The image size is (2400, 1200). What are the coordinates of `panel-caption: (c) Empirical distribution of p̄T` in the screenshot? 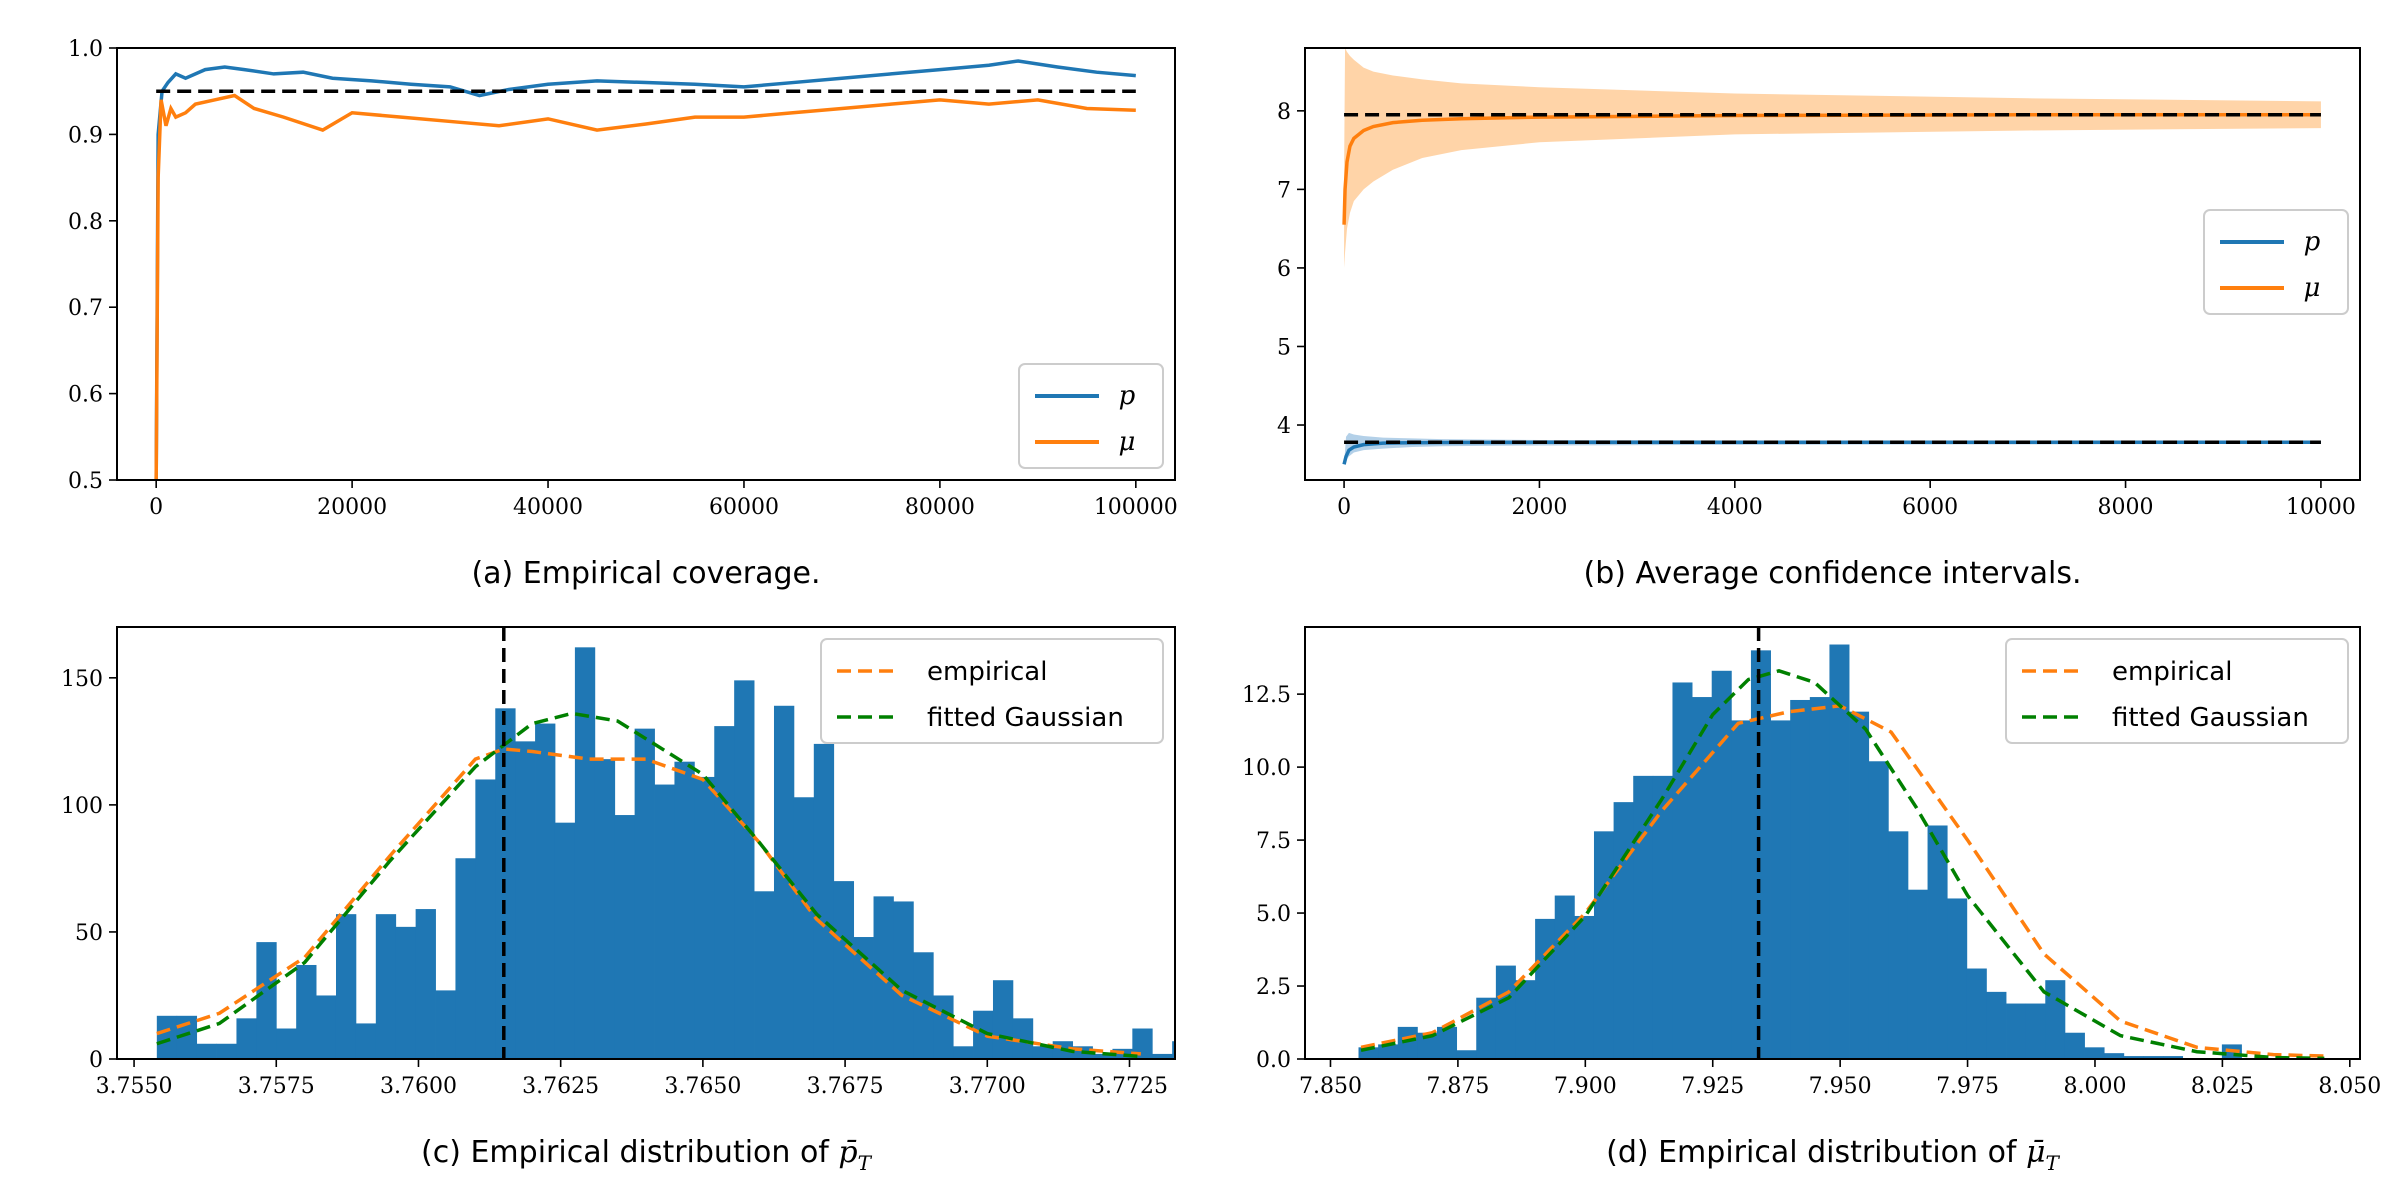 It's located at (647, 1155).